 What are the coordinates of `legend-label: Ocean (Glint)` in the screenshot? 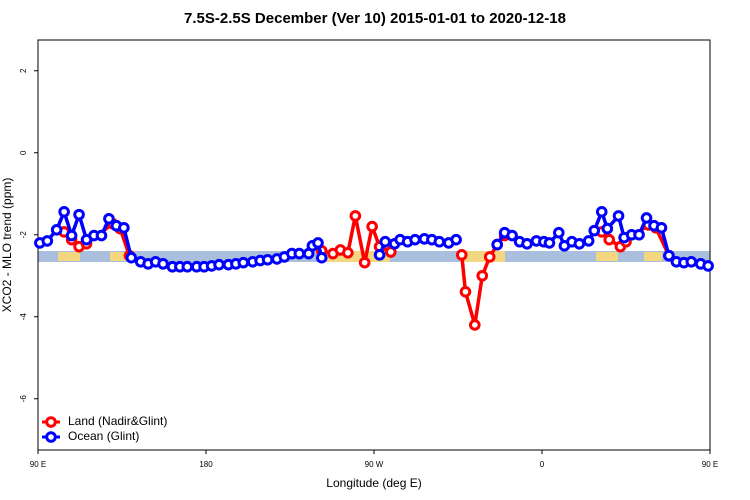 It's located at (103, 436).